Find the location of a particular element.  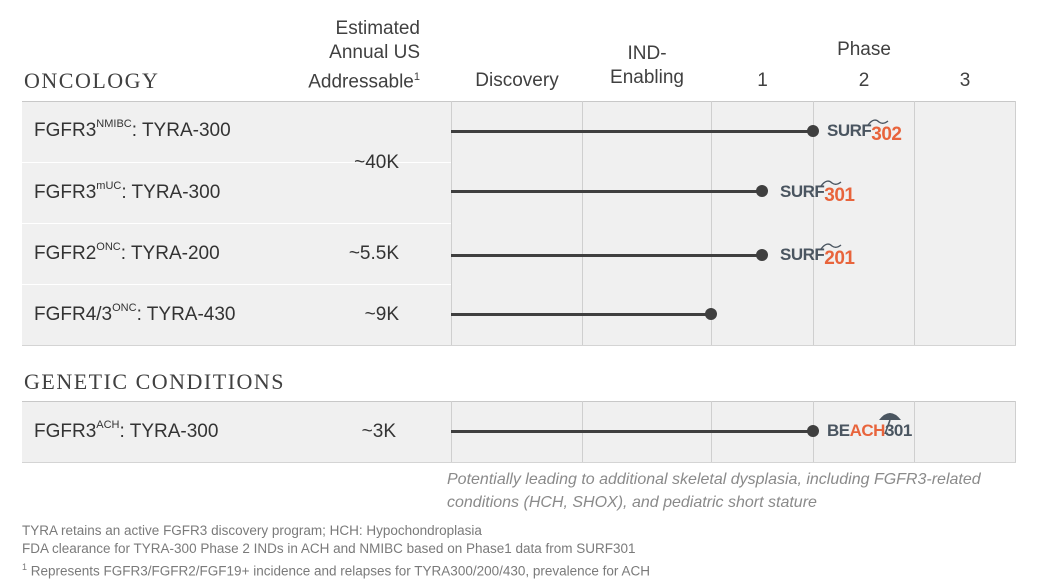

trial-logo-prefix: BE is located at coordinates (838, 430).